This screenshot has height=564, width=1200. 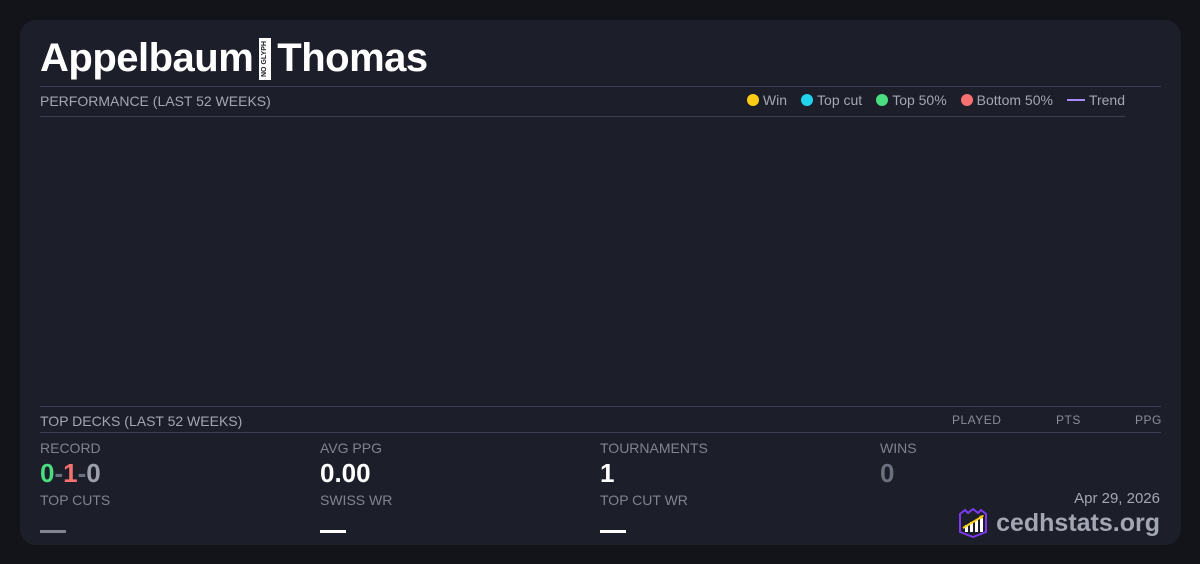 What do you see at coordinates (973, 523) in the screenshot?
I see `cedhstats-logo-icon` at bounding box center [973, 523].